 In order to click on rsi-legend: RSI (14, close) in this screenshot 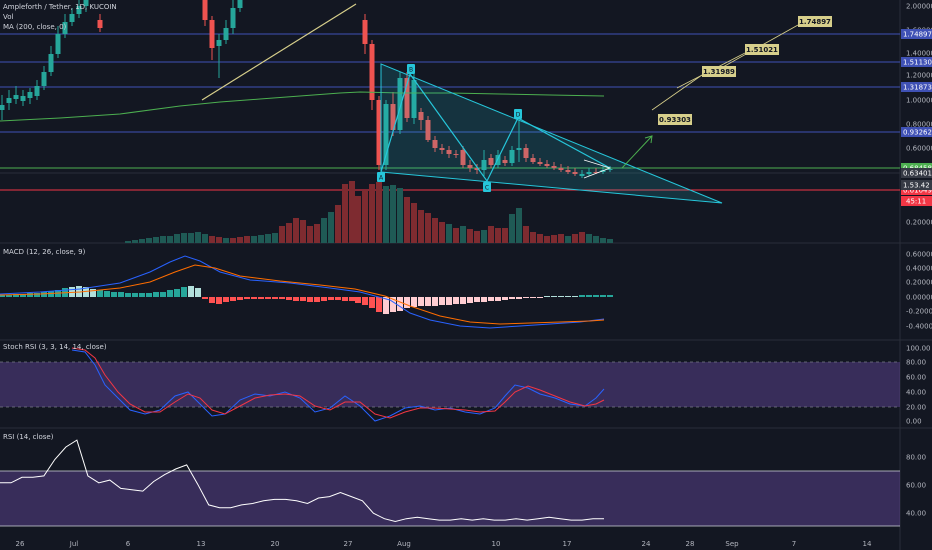, I will do `click(28, 437)`.